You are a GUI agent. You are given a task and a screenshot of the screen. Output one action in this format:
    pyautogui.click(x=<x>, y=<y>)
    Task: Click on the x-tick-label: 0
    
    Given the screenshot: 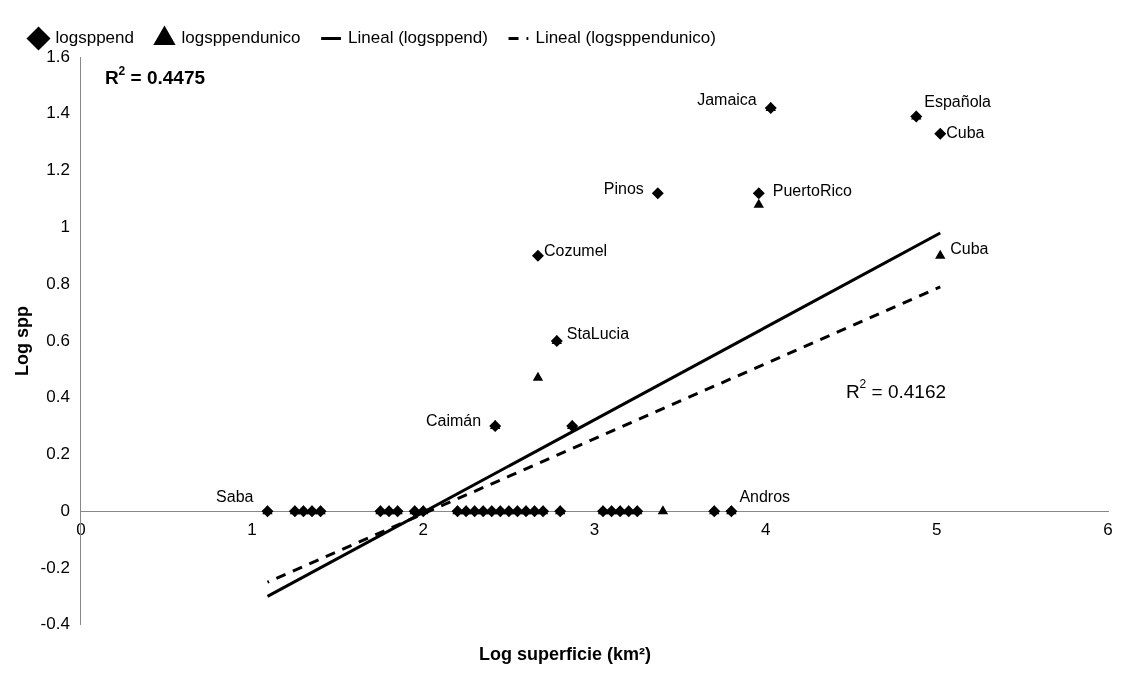 What is the action you would take?
    pyautogui.click(x=81, y=530)
    